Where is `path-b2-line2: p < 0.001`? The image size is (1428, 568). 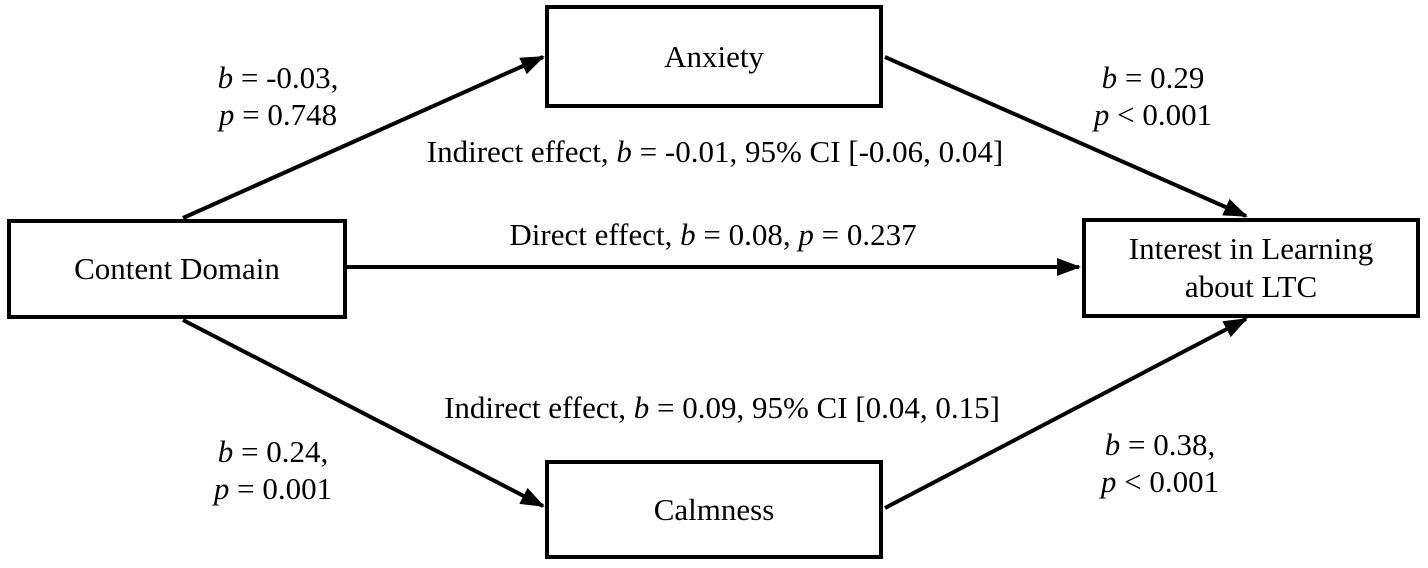 path-b2-line2: p < 0.001 is located at coordinates (1160, 481).